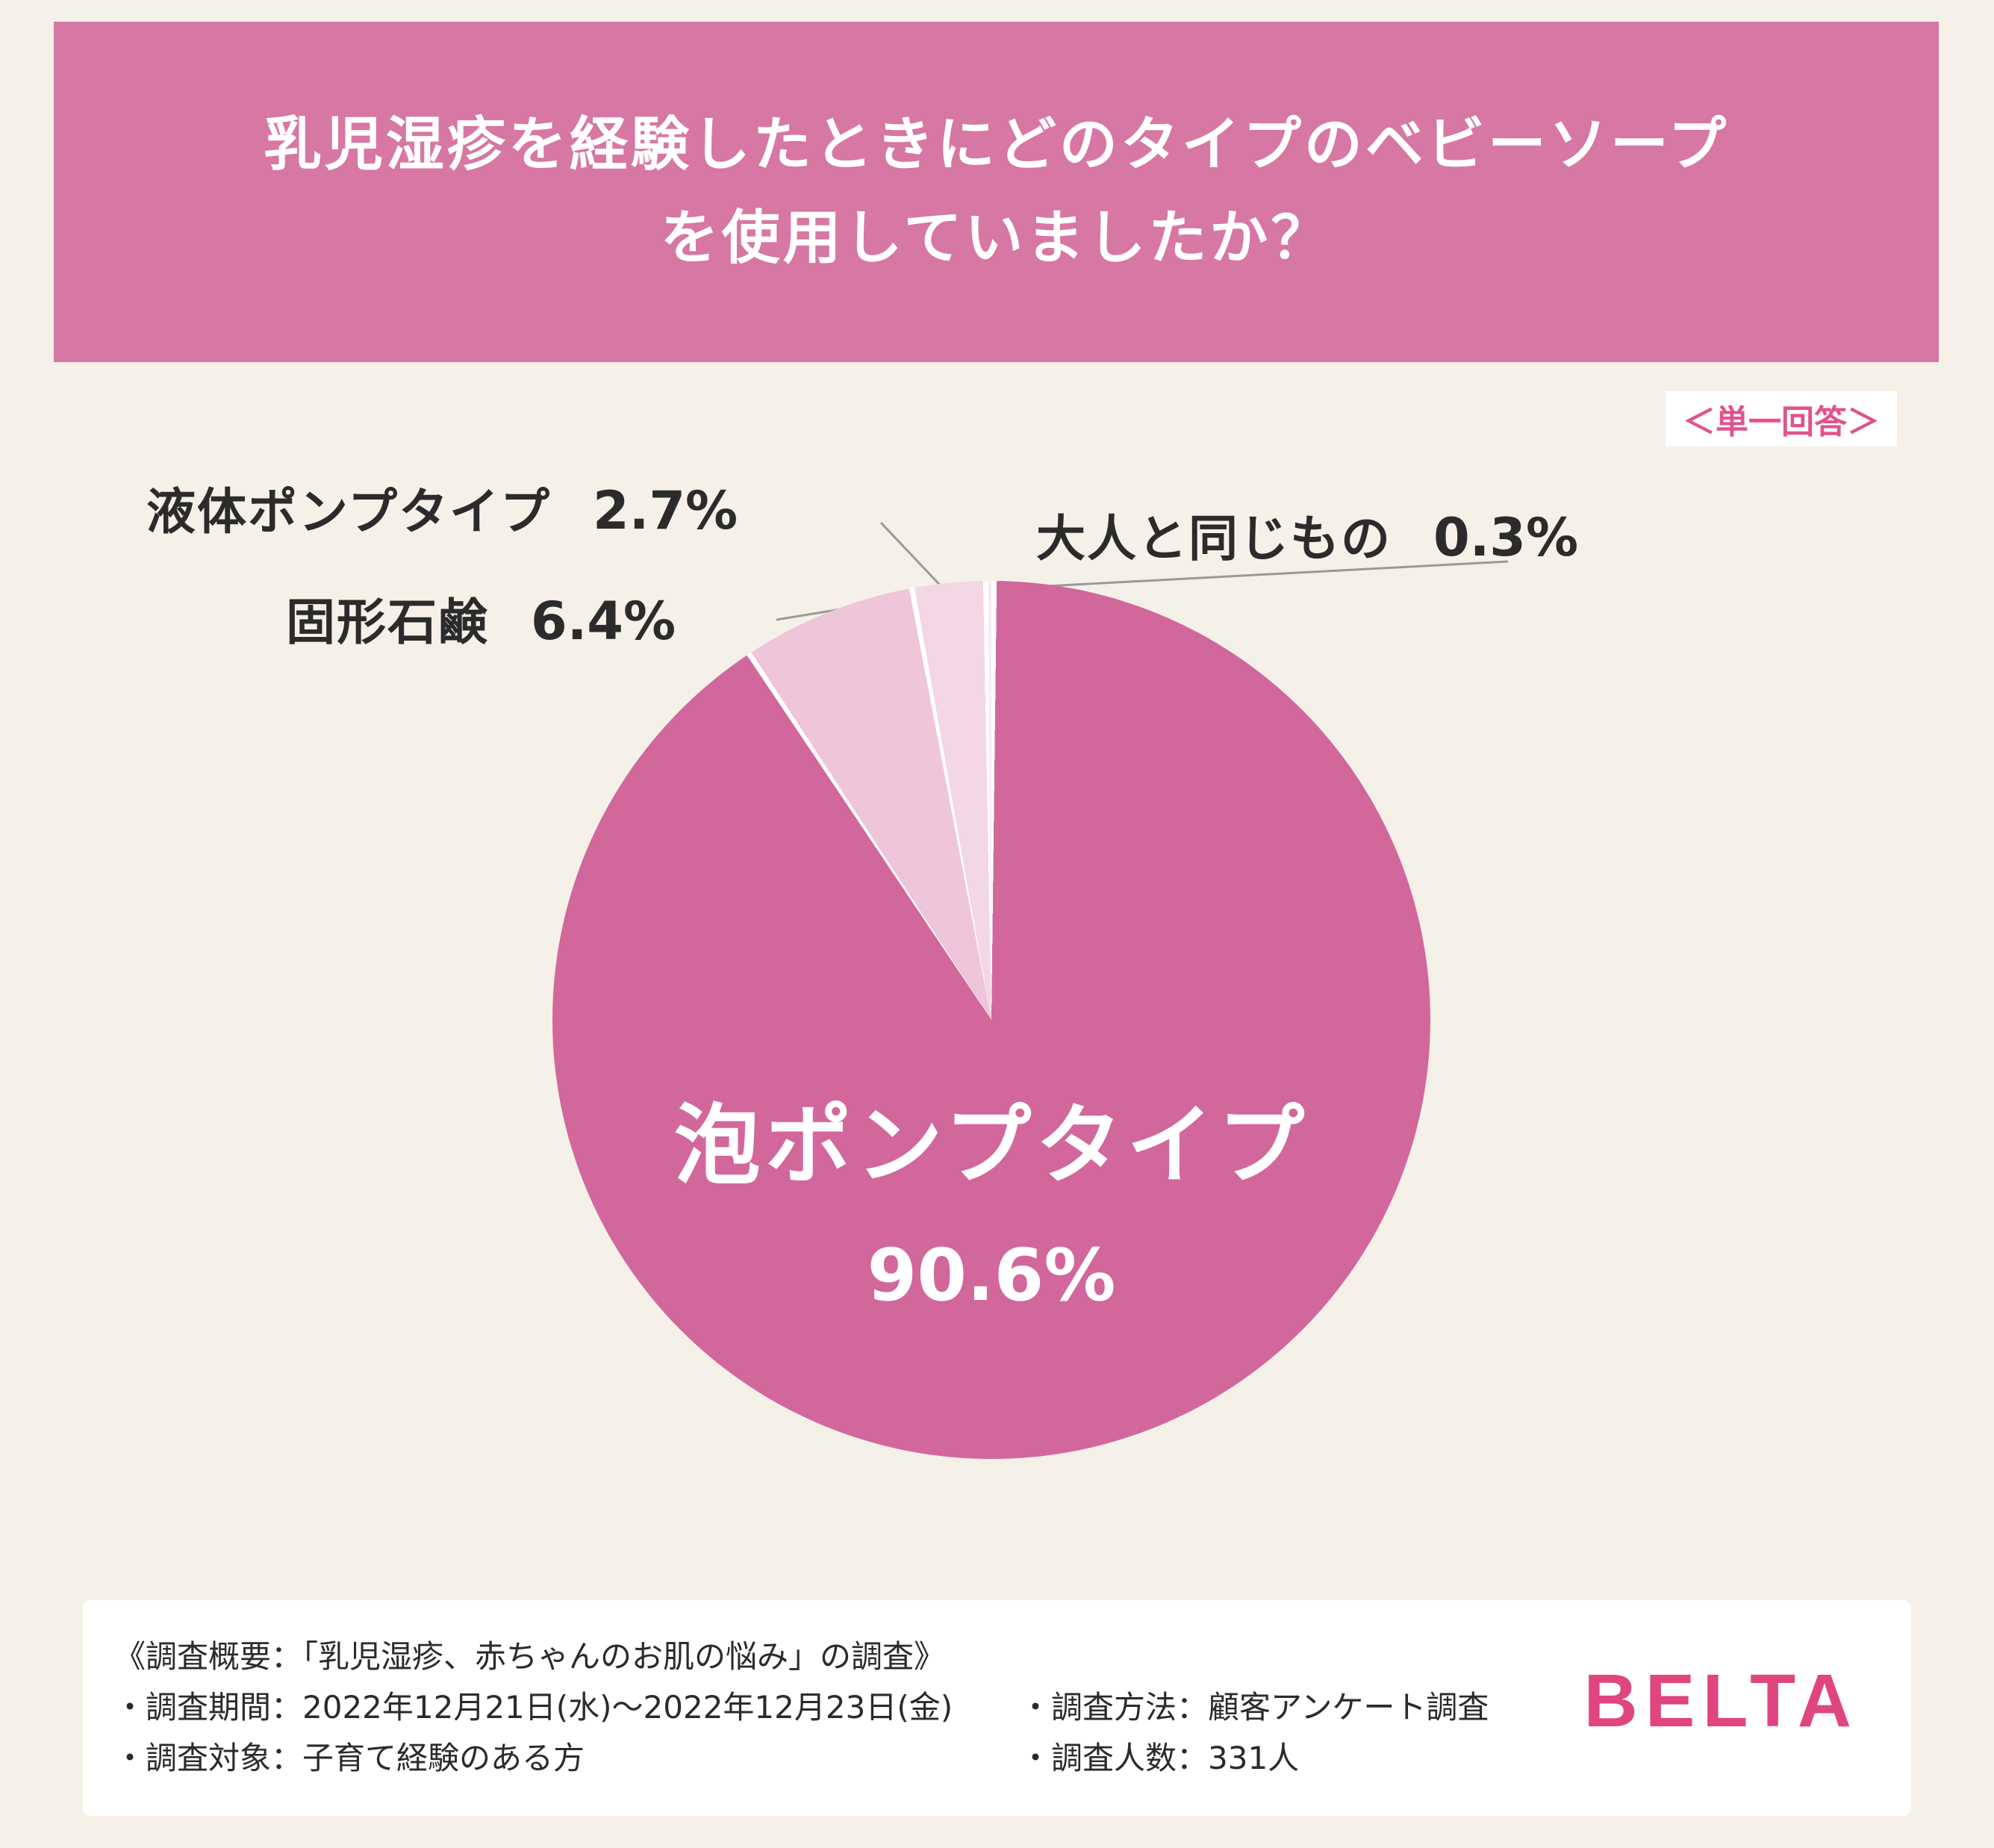 The height and width of the screenshot is (1848, 1994). Describe the element at coordinates (1160, 1758) in the screenshot. I see `survey-count: ・調査人数：331人` at that location.